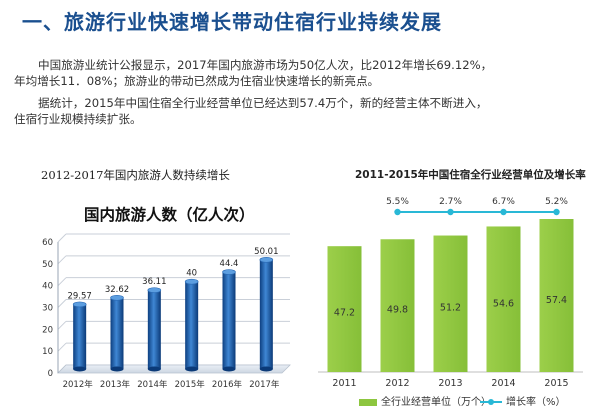  What do you see at coordinates (154, 282) in the screenshot?
I see `tourism-value-label: 36.11` at bounding box center [154, 282].